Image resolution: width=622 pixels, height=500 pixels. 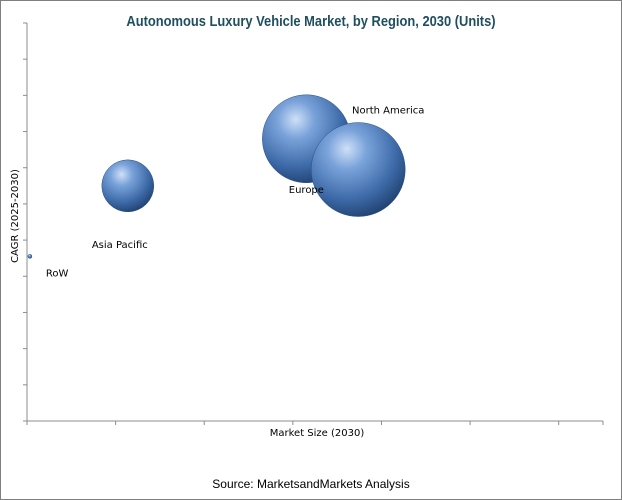 What do you see at coordinates (311, 484) in the screenshot?
I see `source-note: Source: MarketsandMarkets Analysis` at bounding box center [311, 484].